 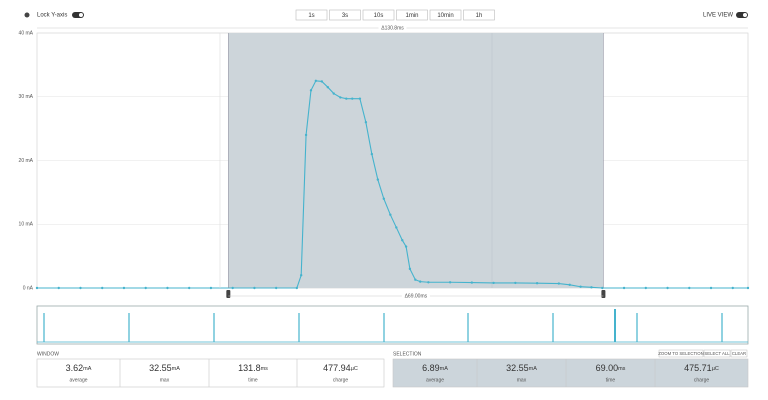 I want to click on time-button-label: 1s, so click(x=311, y=16).